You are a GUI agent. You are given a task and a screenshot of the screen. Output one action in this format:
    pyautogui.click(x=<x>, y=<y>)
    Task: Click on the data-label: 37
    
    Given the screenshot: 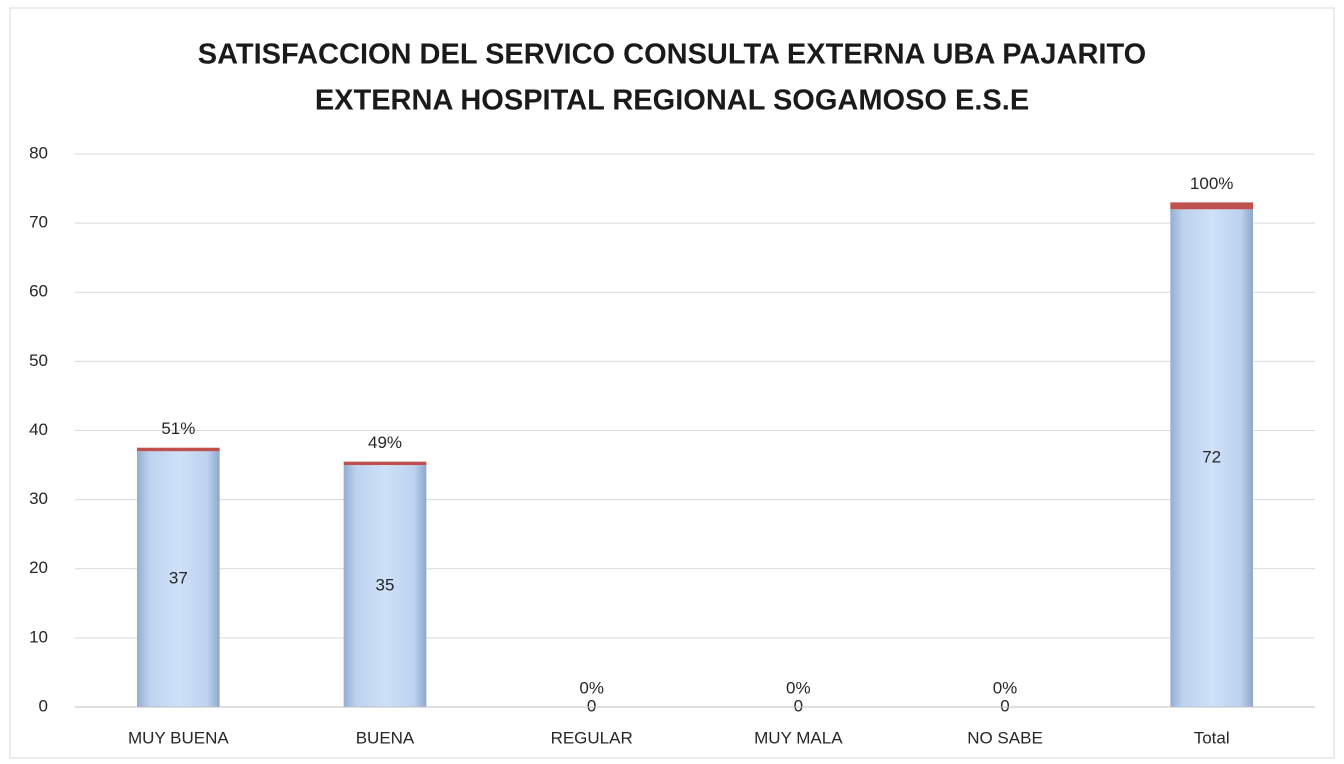 What is the action you would take?
    pyautogui.click(x=178, y=578)
    